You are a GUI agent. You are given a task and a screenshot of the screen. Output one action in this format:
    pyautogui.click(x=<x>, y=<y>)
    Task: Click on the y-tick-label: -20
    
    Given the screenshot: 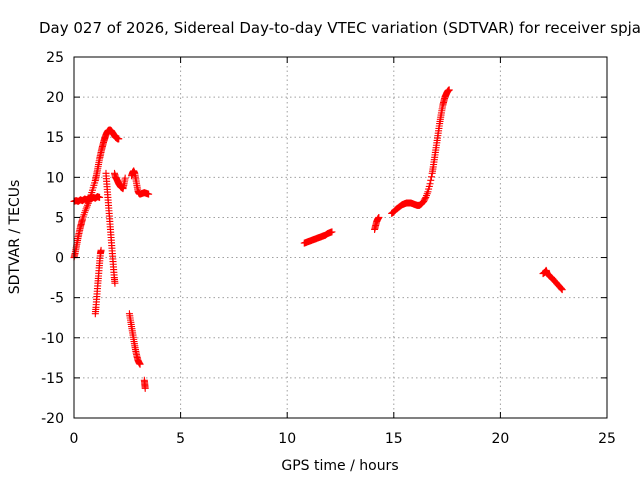 What is the action you would take?
    pyautogui.click(x=52, y=419)
    